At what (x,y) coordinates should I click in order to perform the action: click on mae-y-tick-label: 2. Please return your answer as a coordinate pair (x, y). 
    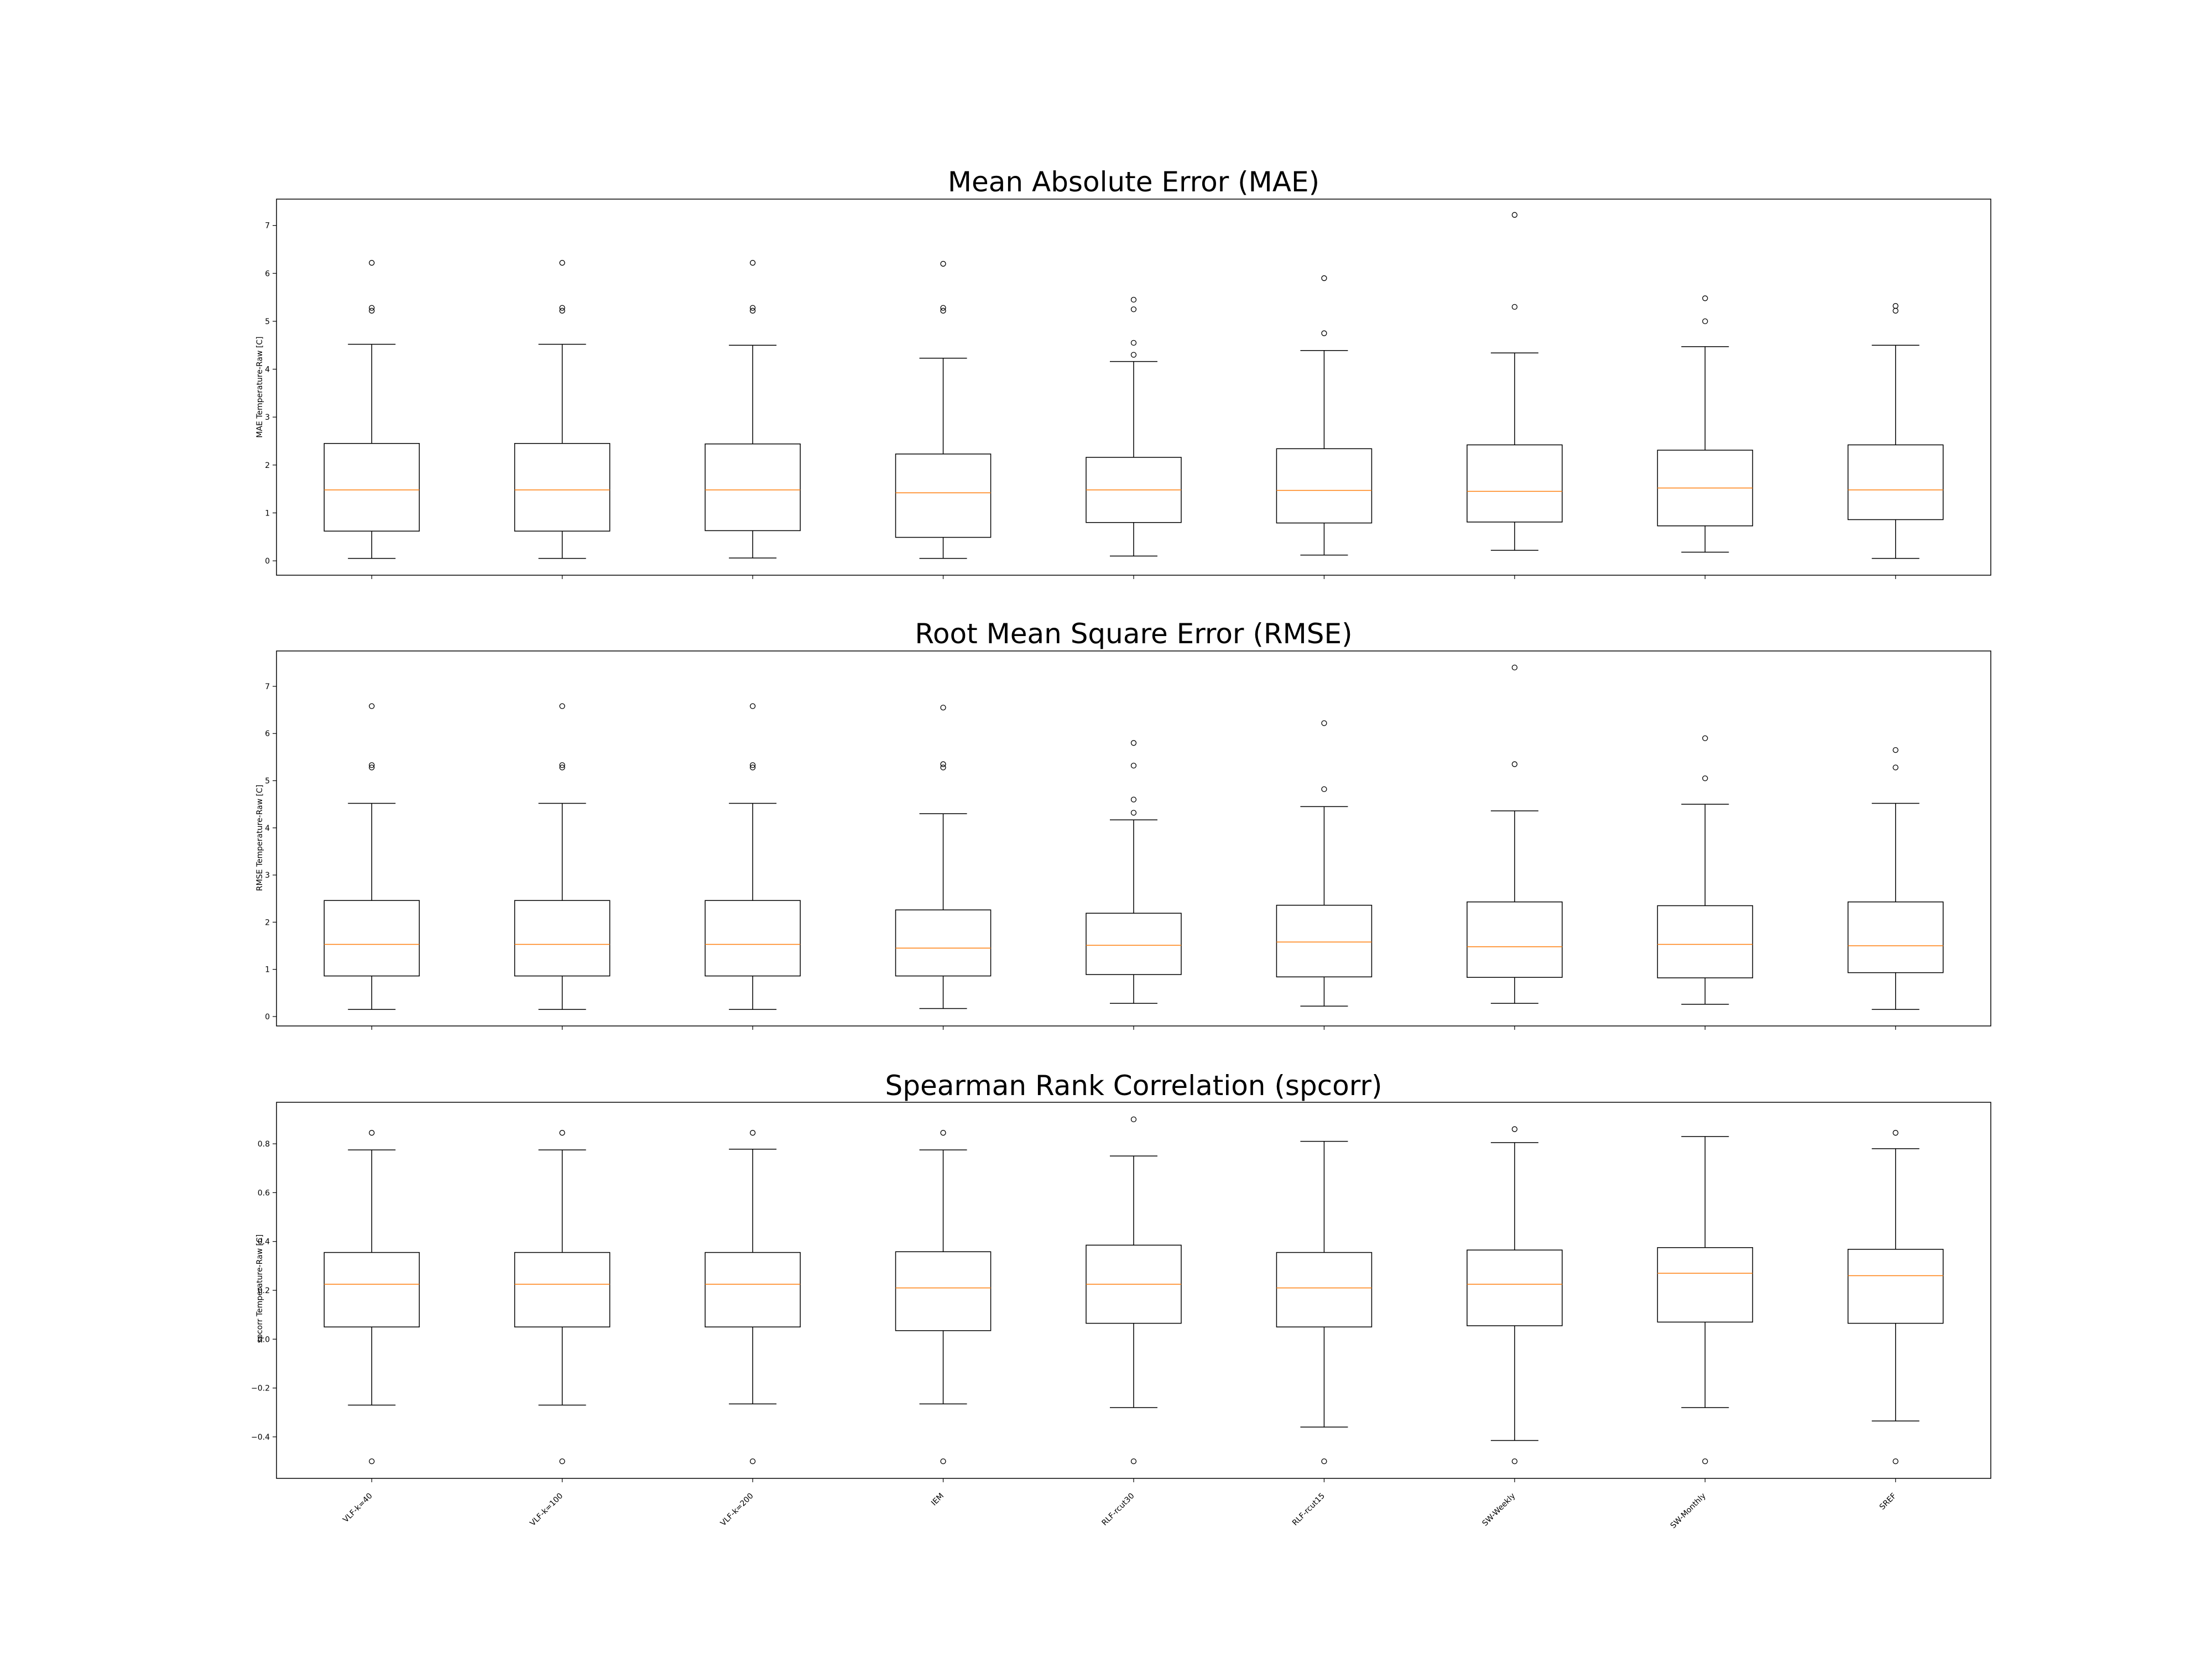
    Looking at the image, I should click on (267, 465).